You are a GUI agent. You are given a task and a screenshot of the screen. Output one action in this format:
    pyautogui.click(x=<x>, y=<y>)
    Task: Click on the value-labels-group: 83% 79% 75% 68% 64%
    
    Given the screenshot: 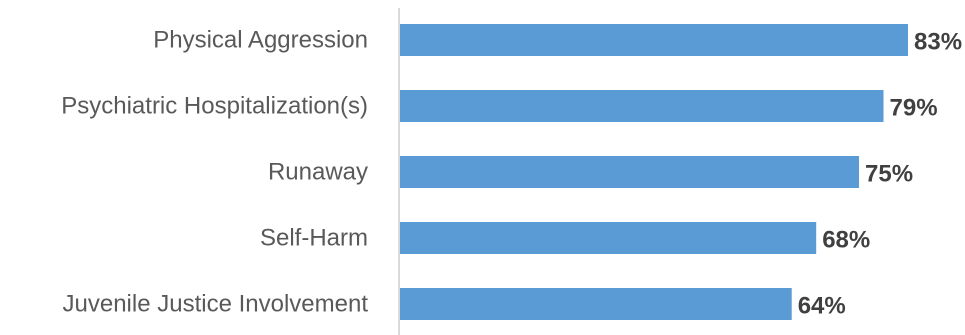 What is the action you would take?
    pyautogui.click(x=880, y=174)
    